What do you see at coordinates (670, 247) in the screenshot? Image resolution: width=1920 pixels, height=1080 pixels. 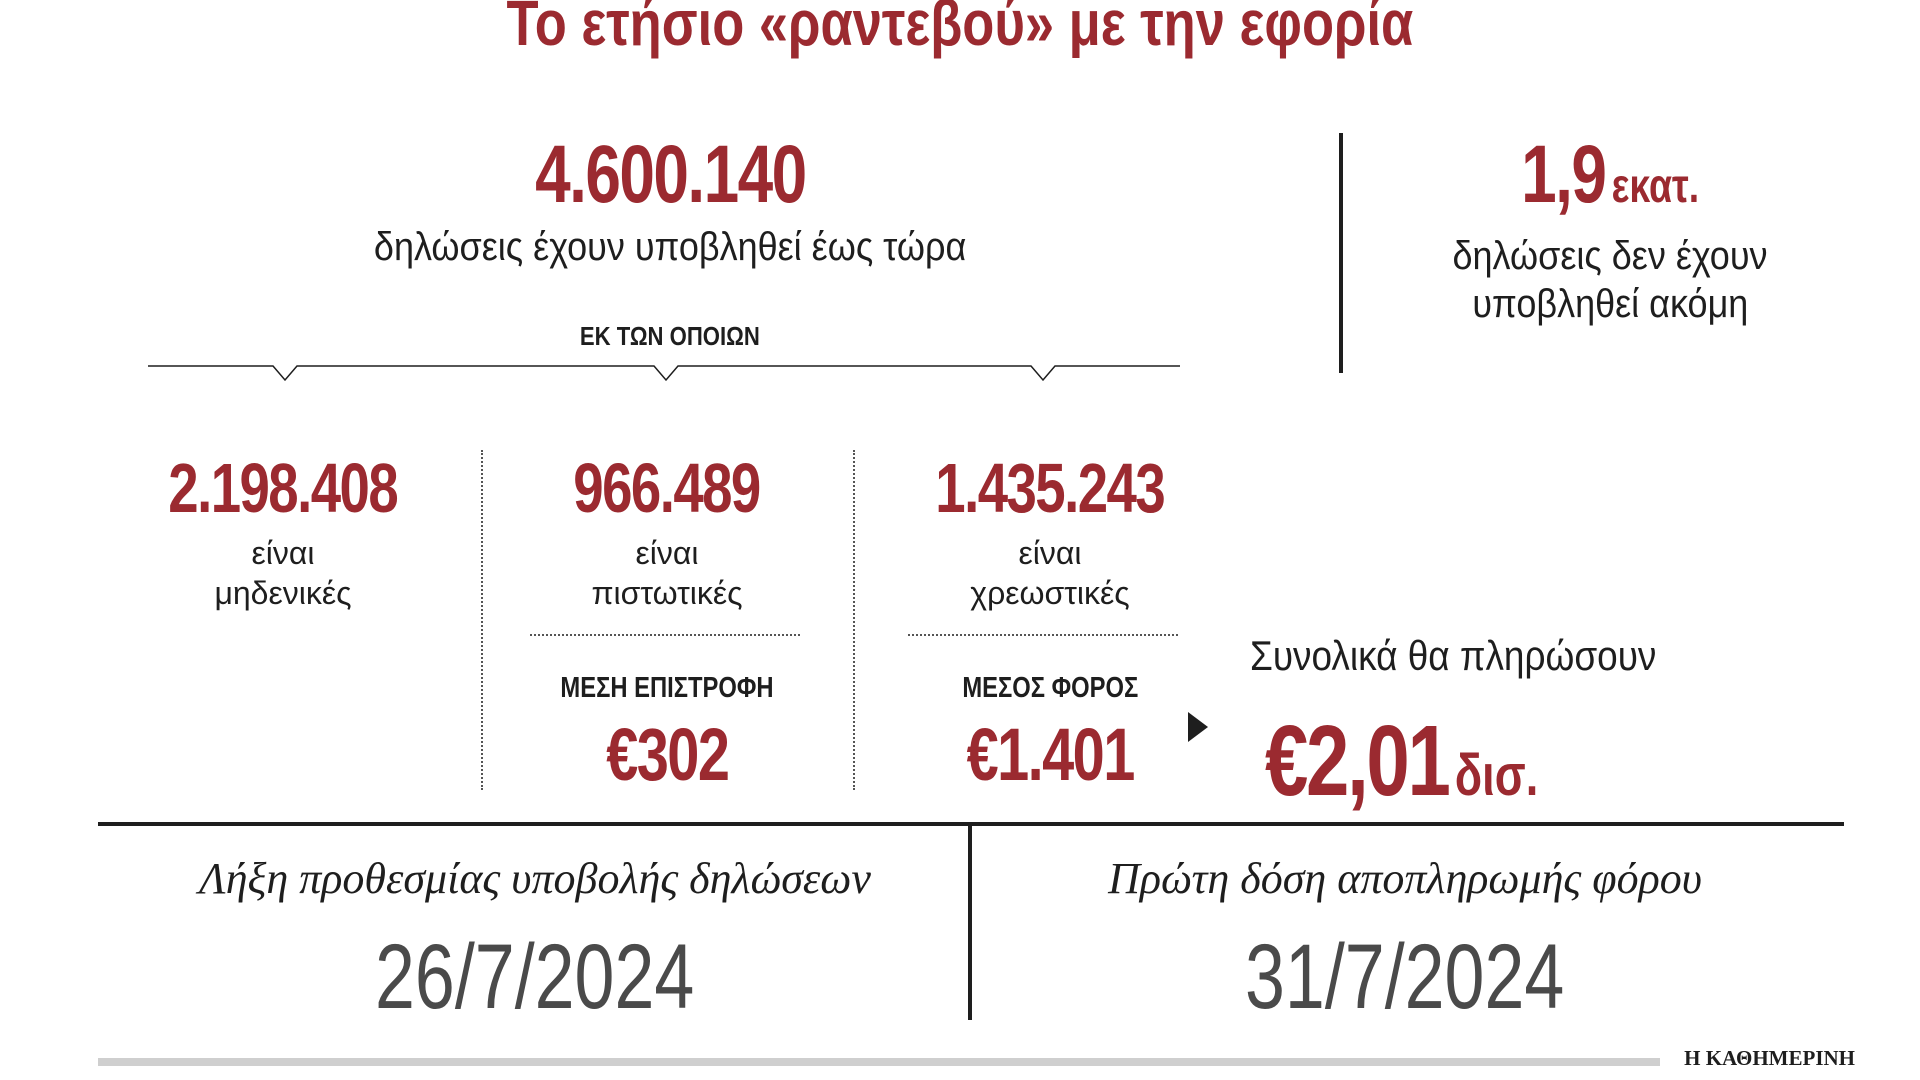 I see `total-filed-caption: δηλώσεις έχουν υποβληθεί έως τώρα` at bounding box center [670, 247].